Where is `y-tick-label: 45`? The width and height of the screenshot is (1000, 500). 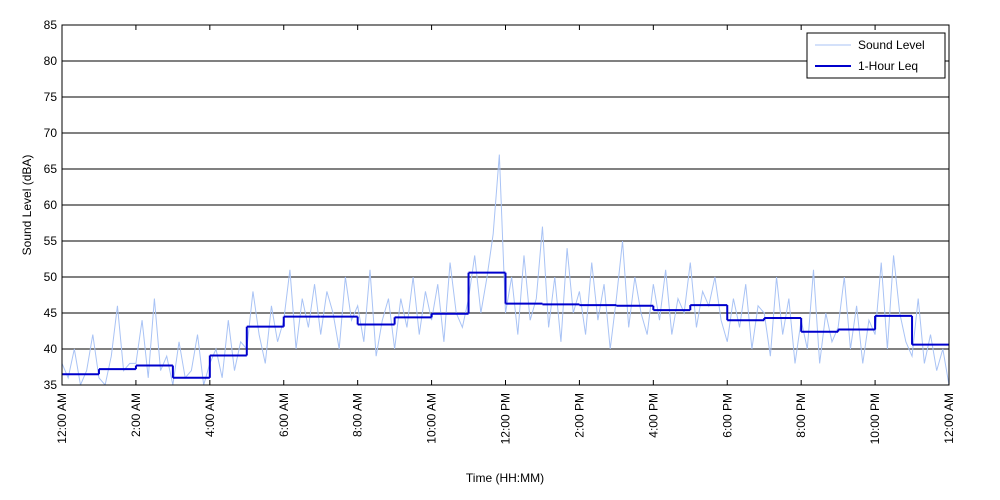
y-tick-label: 45 is located at coordinates (51, 313).